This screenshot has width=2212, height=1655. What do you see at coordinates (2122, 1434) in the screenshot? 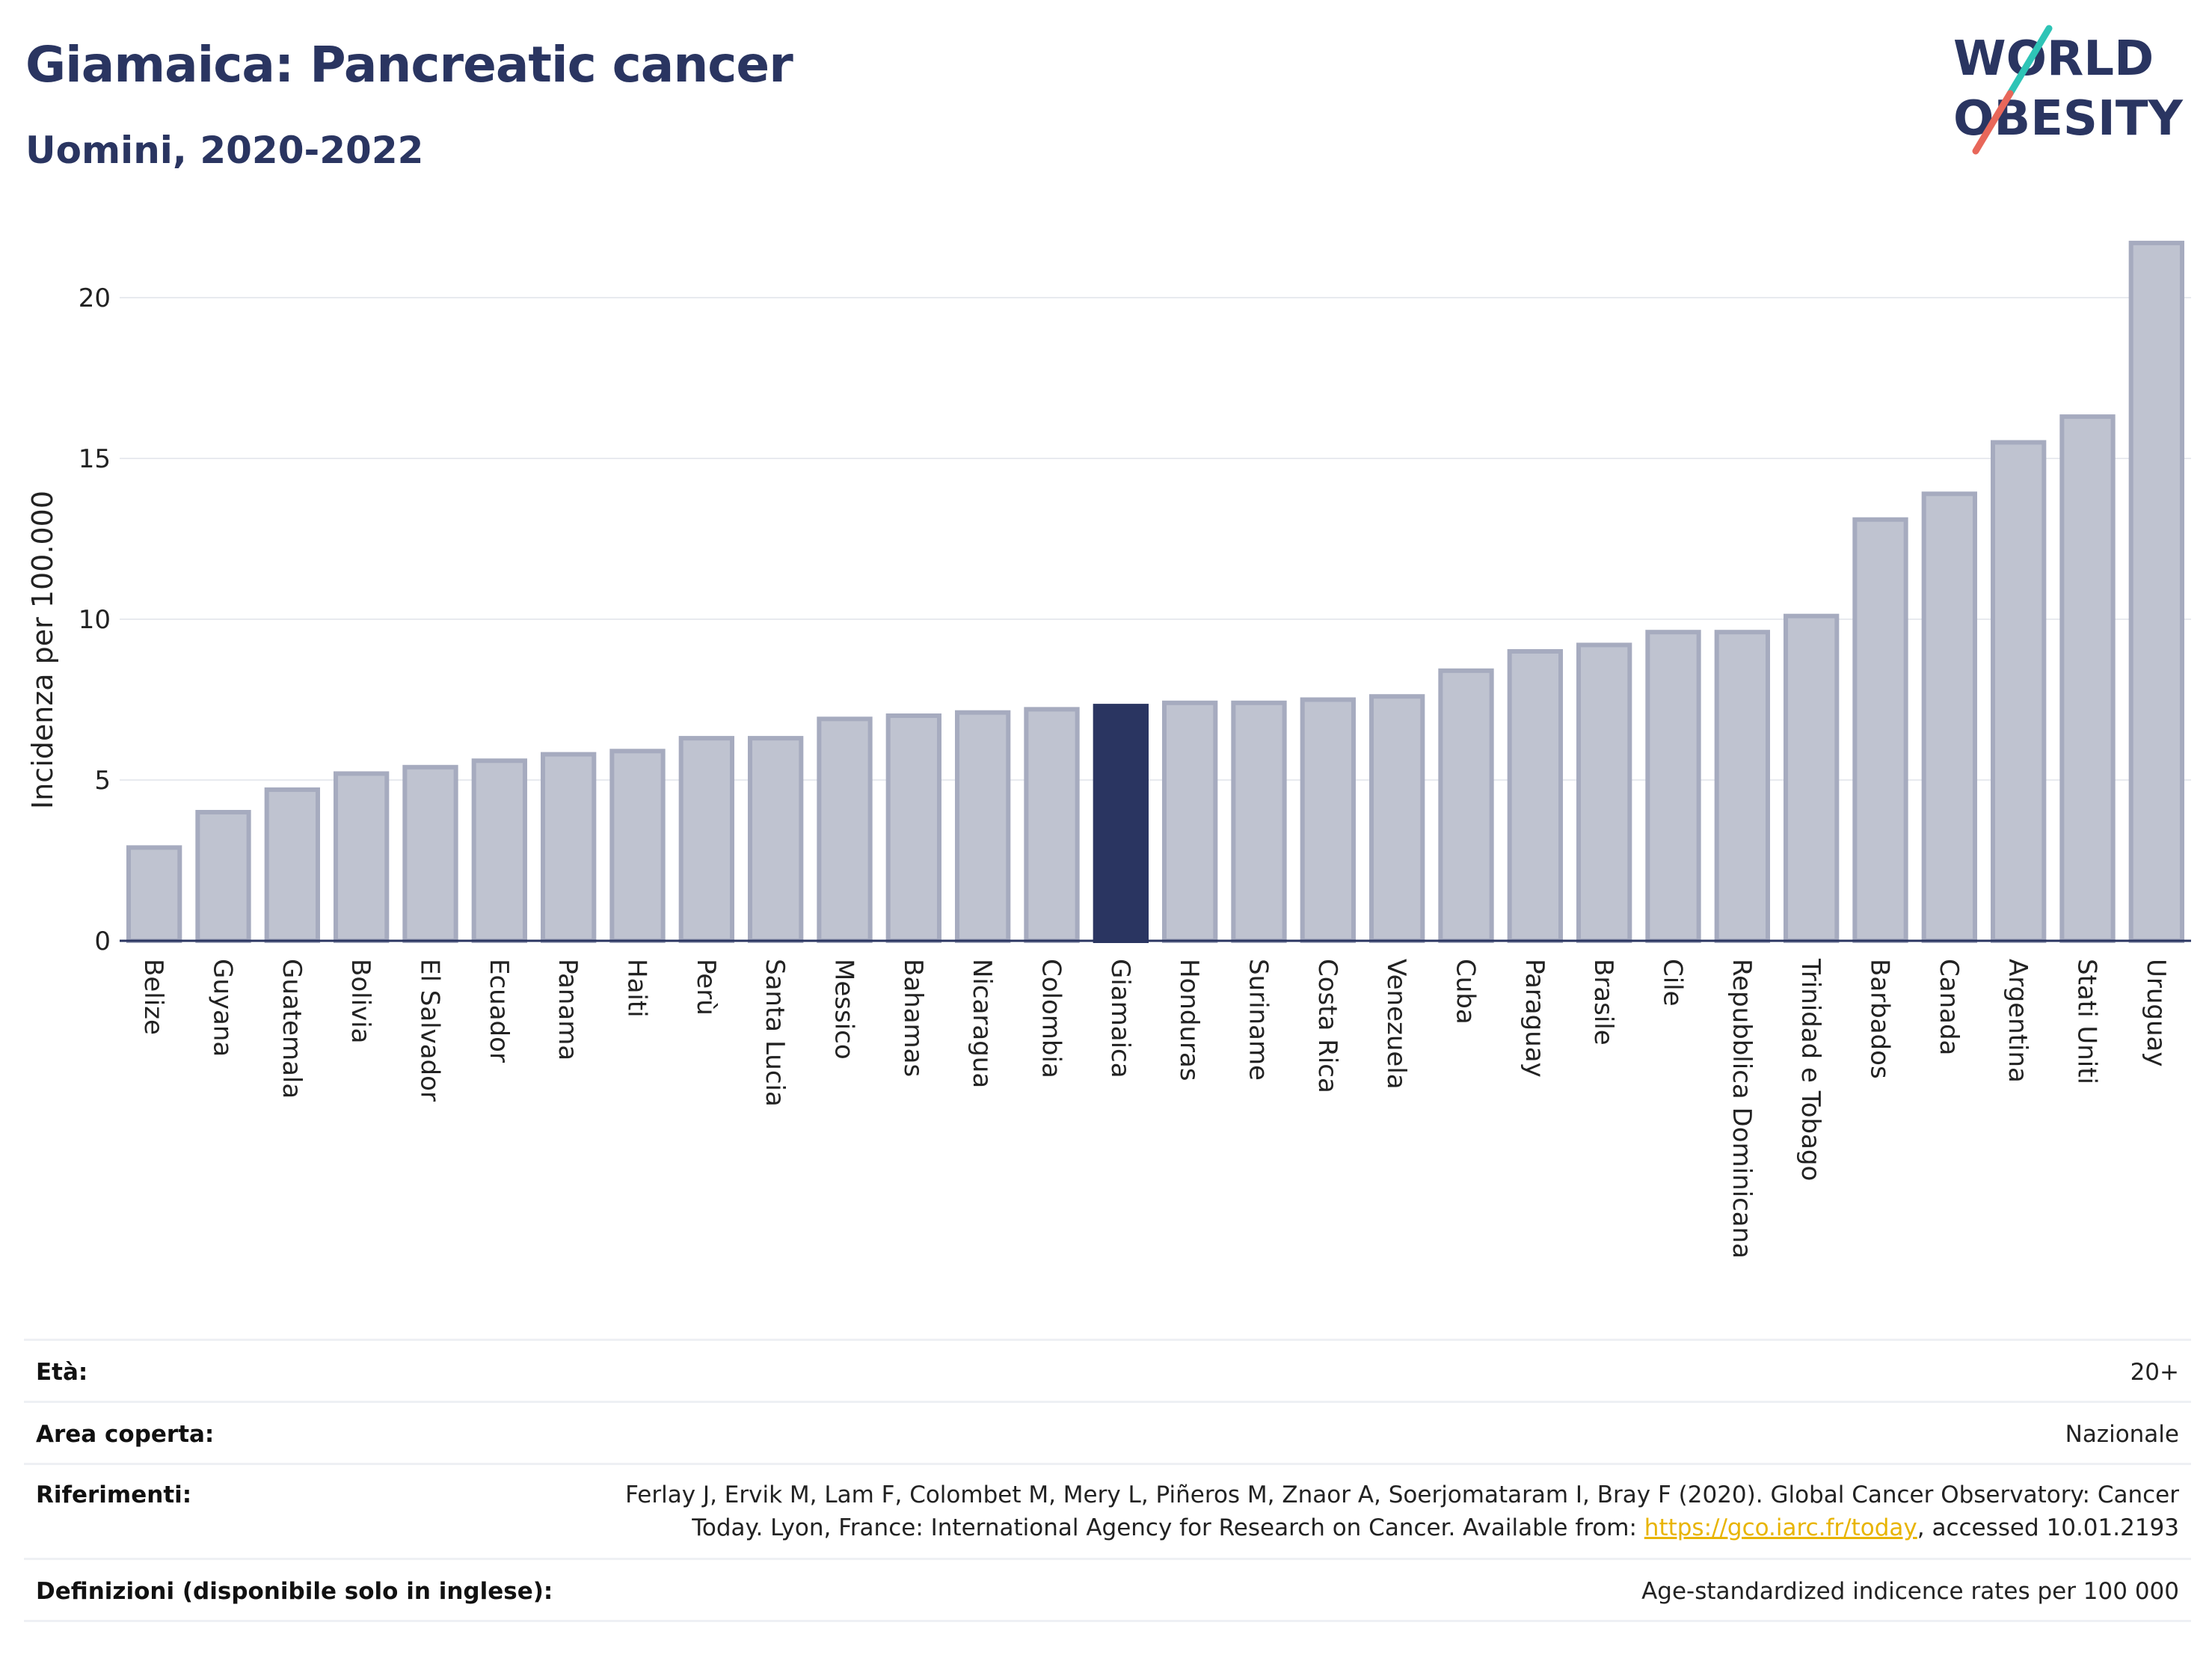
I see `info-value-area: Nazionale` at bounding box center [2122, 1434].